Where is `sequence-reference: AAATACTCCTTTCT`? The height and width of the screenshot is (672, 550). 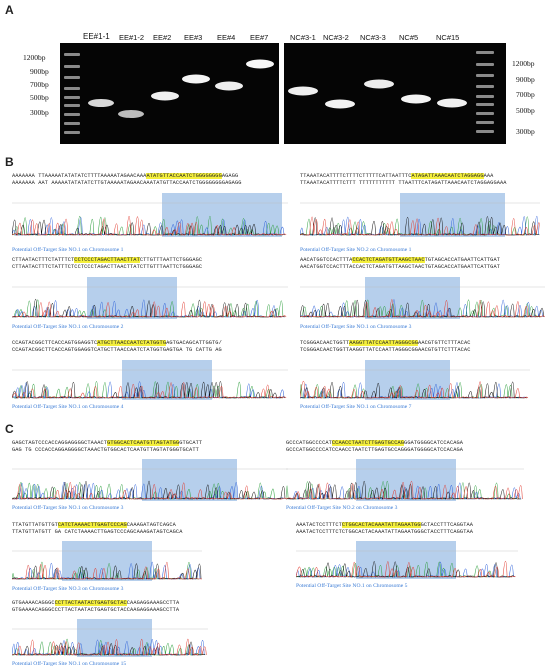 sequence-reference: AAATACTCCTTTCT is located at coordinates (319, 525).